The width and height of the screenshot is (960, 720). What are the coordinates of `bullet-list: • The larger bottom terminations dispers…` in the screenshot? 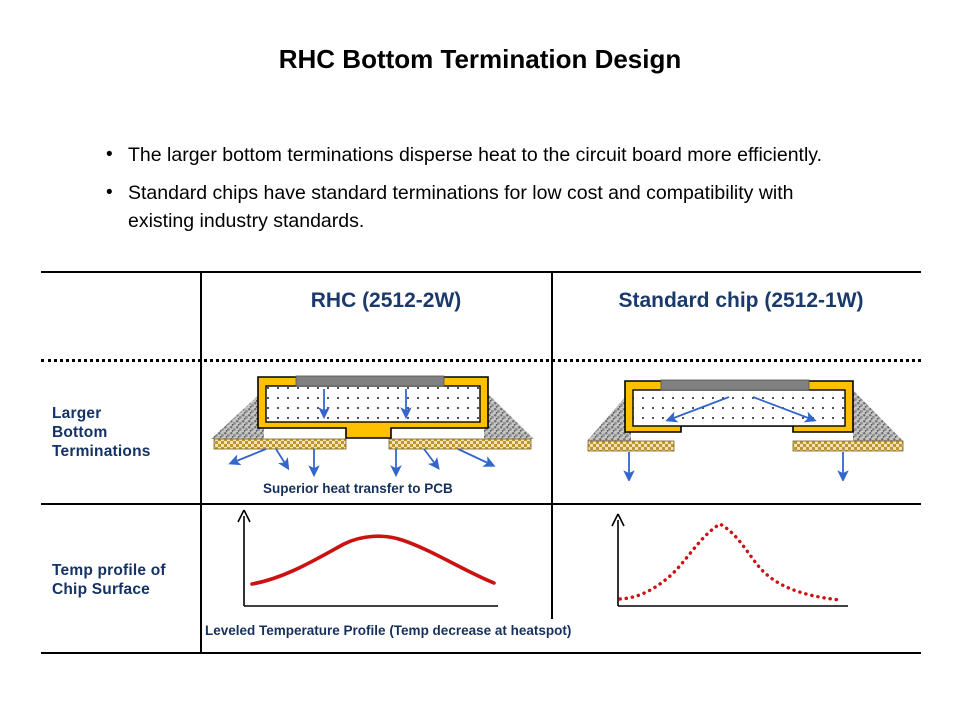 It's located at (480, 193).